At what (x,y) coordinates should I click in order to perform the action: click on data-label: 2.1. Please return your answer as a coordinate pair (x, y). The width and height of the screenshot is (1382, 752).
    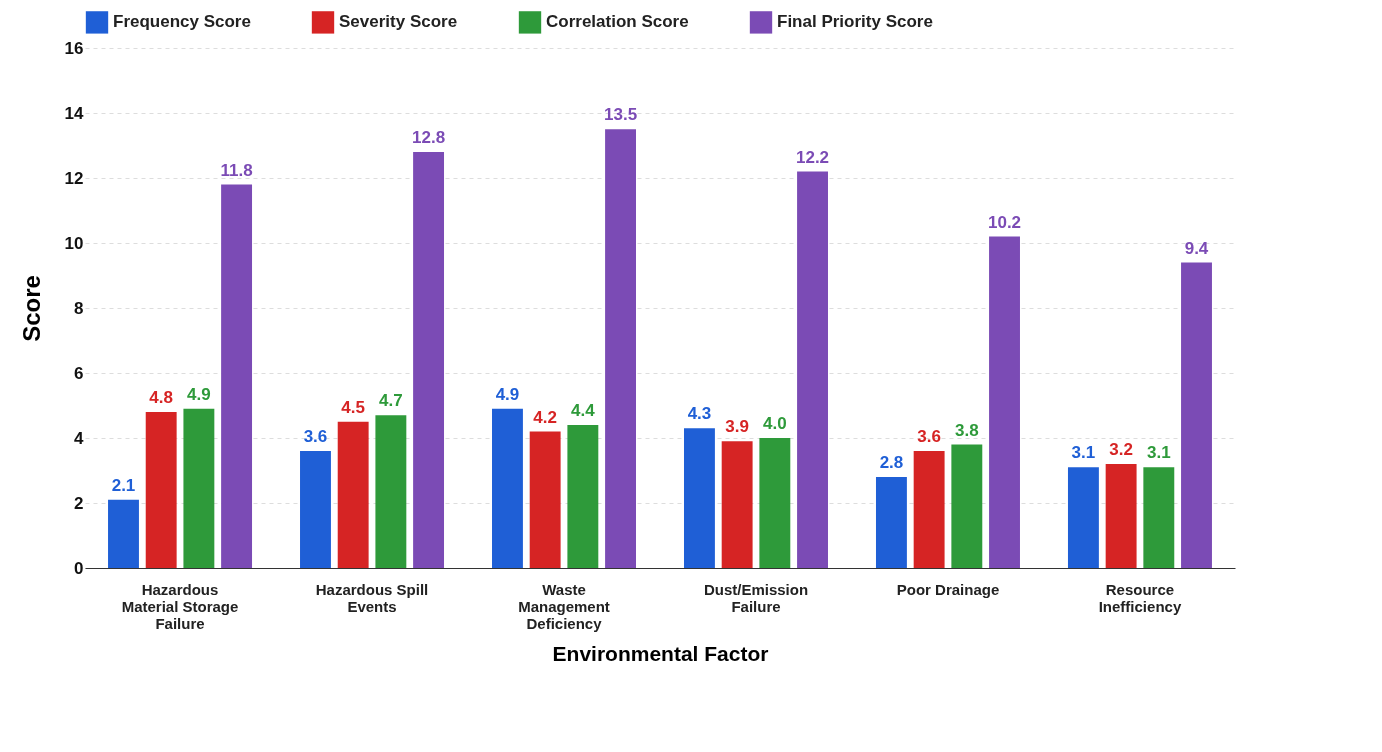
    Looking at the image, I should click on (123, 485).